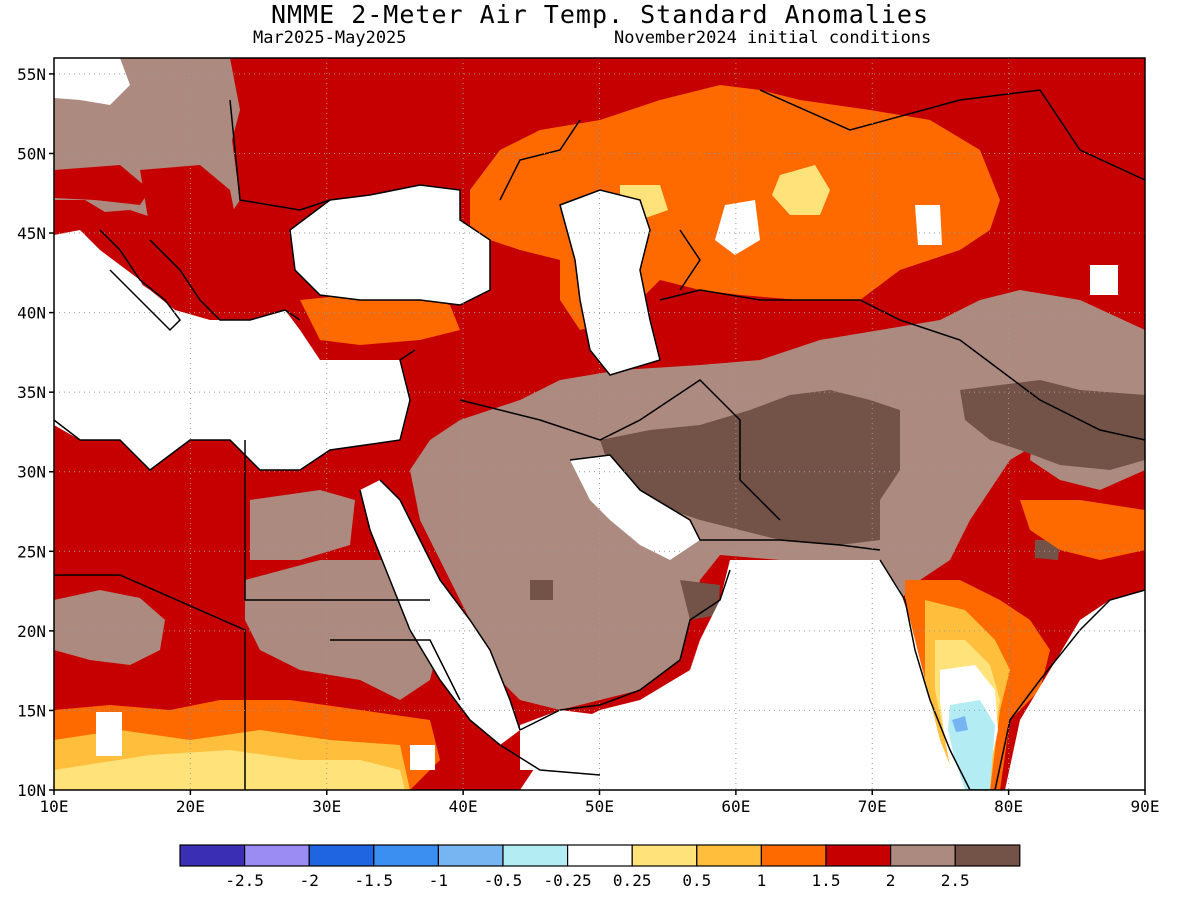  Describe the element at coordinates (450, 605) in the screenshot. I see `coast-red-sea-east` at that location.